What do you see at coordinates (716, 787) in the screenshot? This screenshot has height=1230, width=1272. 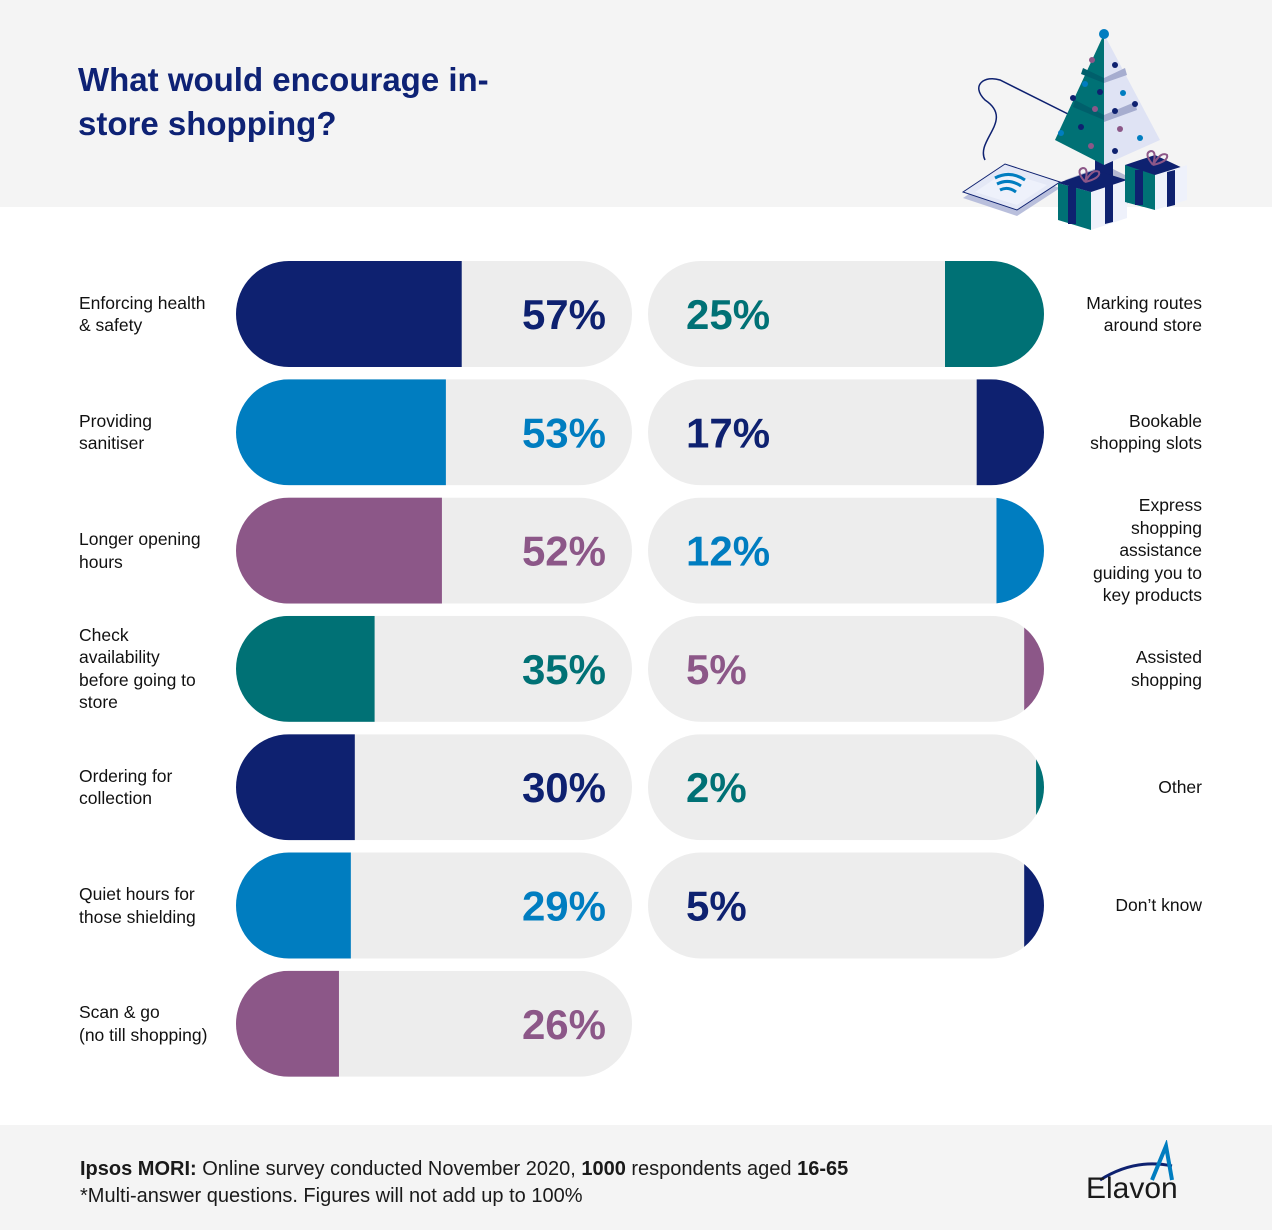 I see `value-label: 2%` at bounding box center [716, 787].